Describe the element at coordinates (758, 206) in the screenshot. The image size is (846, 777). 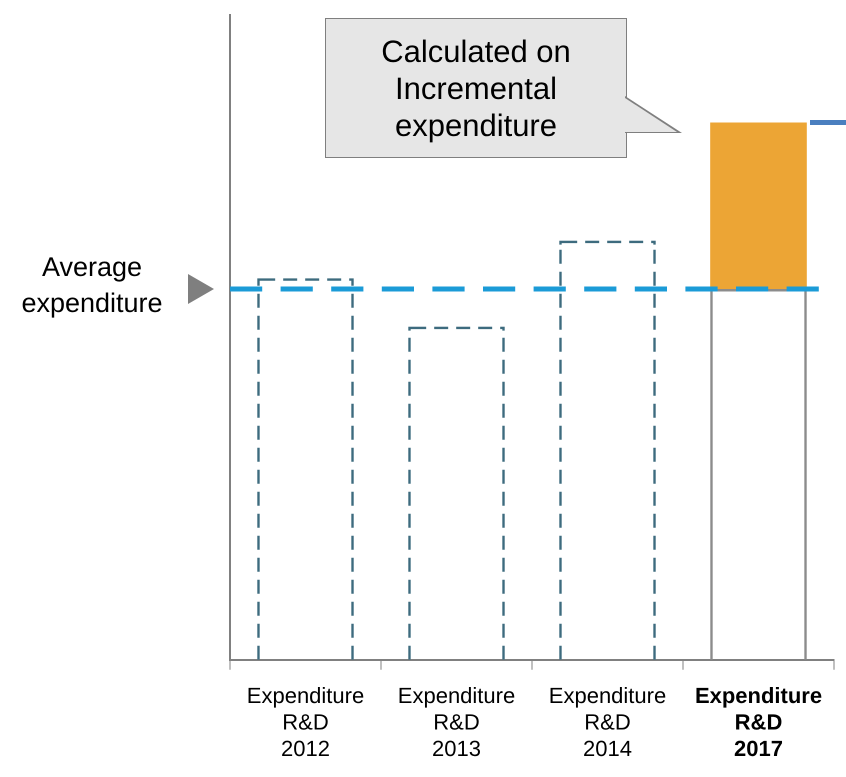
I see `bar` at that location.